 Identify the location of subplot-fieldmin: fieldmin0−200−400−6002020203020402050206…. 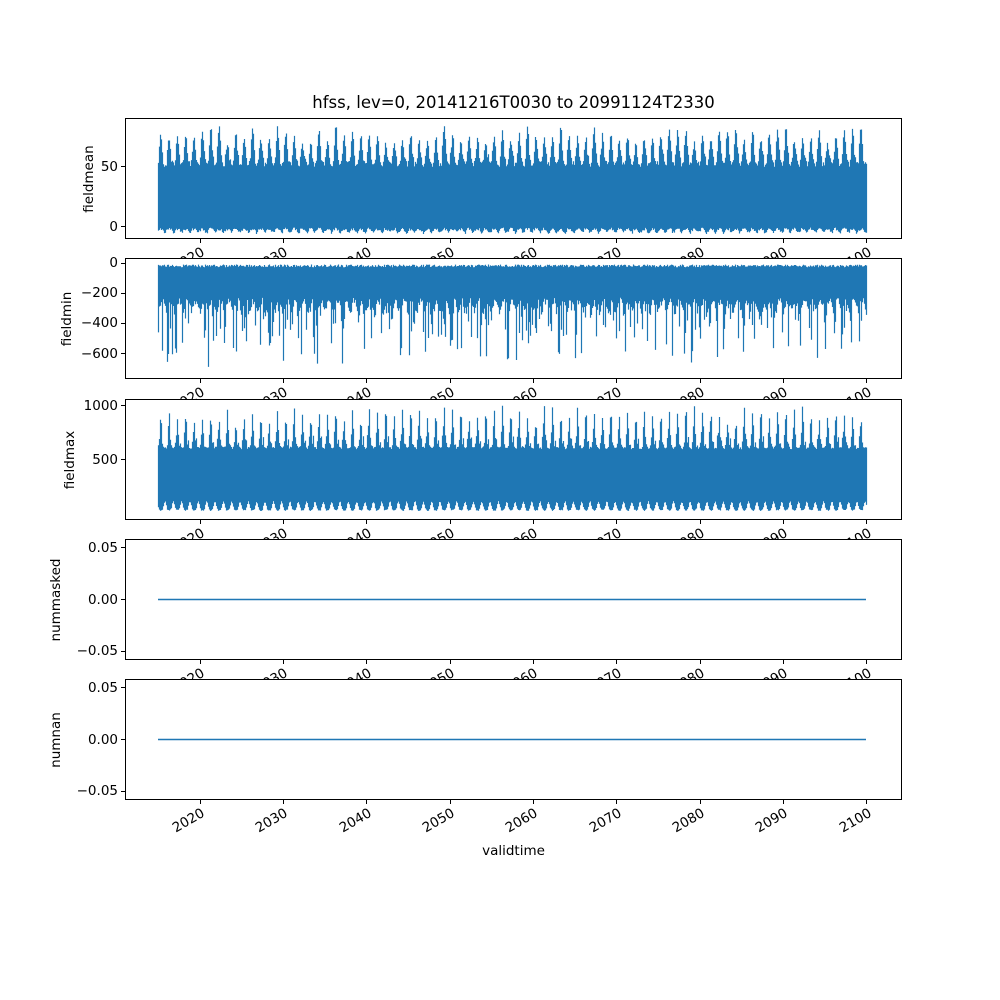
(480, 335).